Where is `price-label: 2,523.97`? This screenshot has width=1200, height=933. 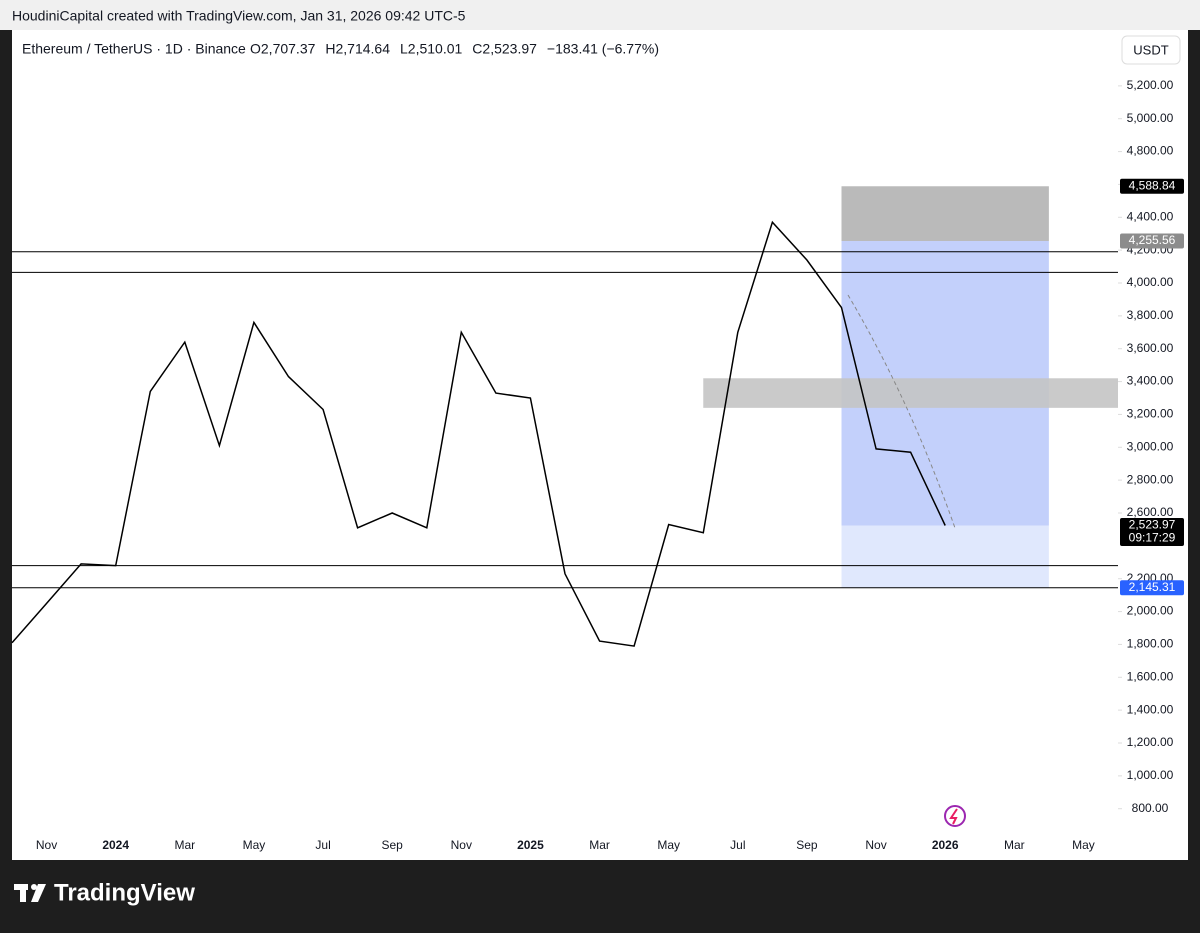 price-label: 2,523.97 is located at coordinates (1152, 525).